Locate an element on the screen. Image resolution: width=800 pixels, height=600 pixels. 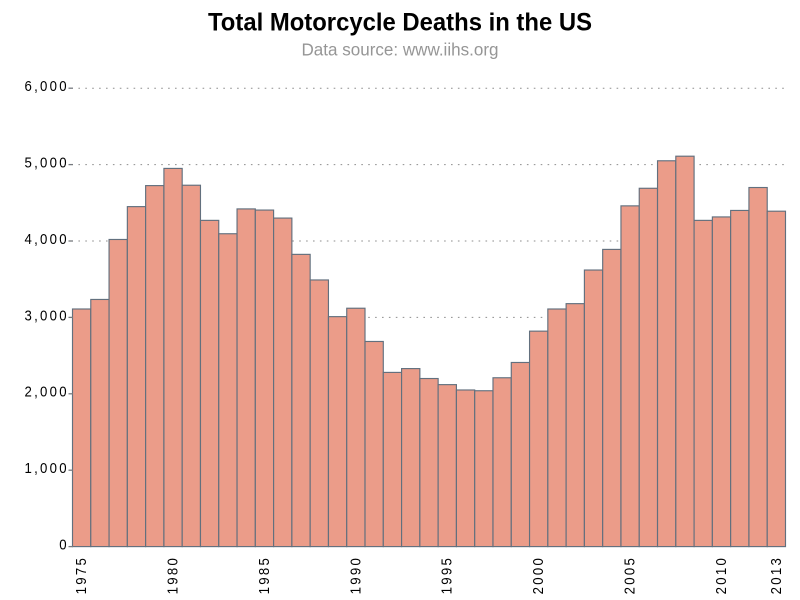
svg-text: 2000 is located at coordinates (537, 575).